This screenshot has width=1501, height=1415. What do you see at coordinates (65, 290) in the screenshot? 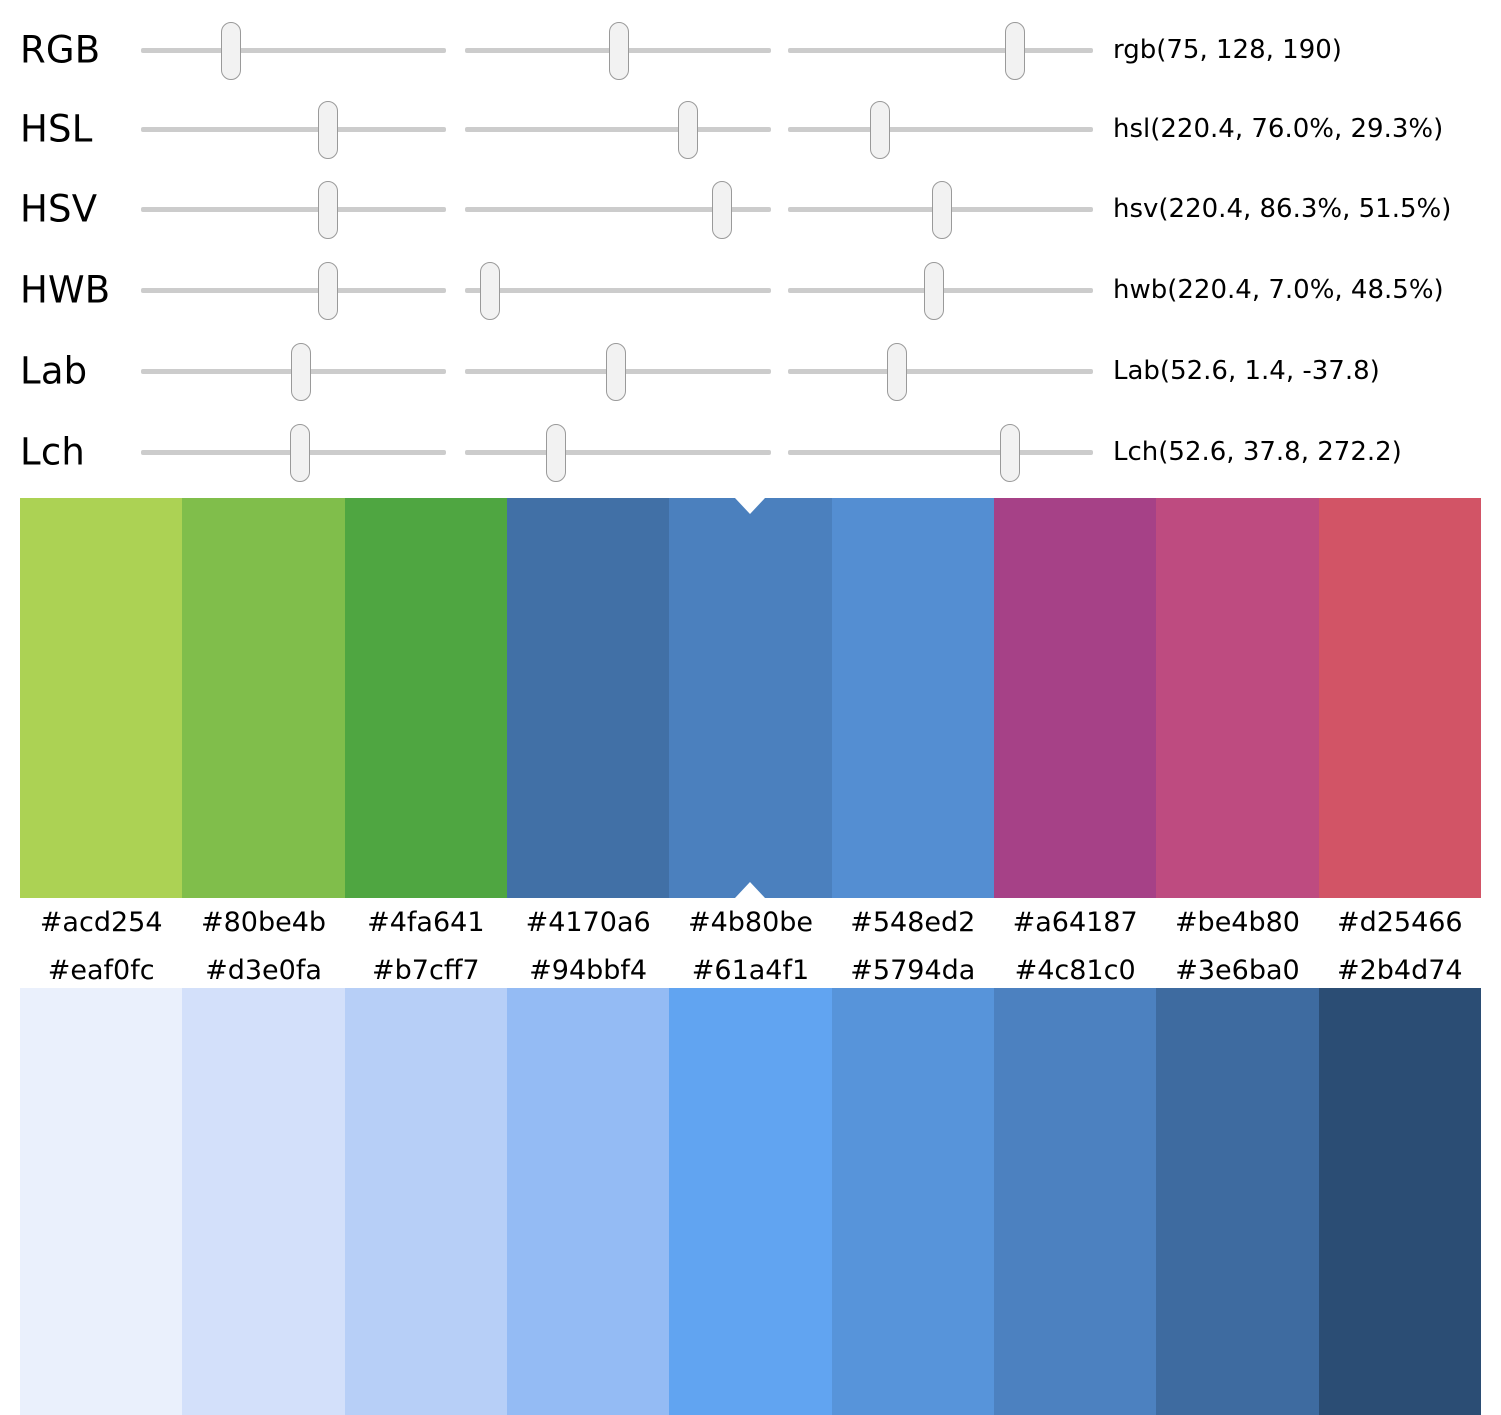
I see `color-space-label: HWB` at bounding box center [65, 290].